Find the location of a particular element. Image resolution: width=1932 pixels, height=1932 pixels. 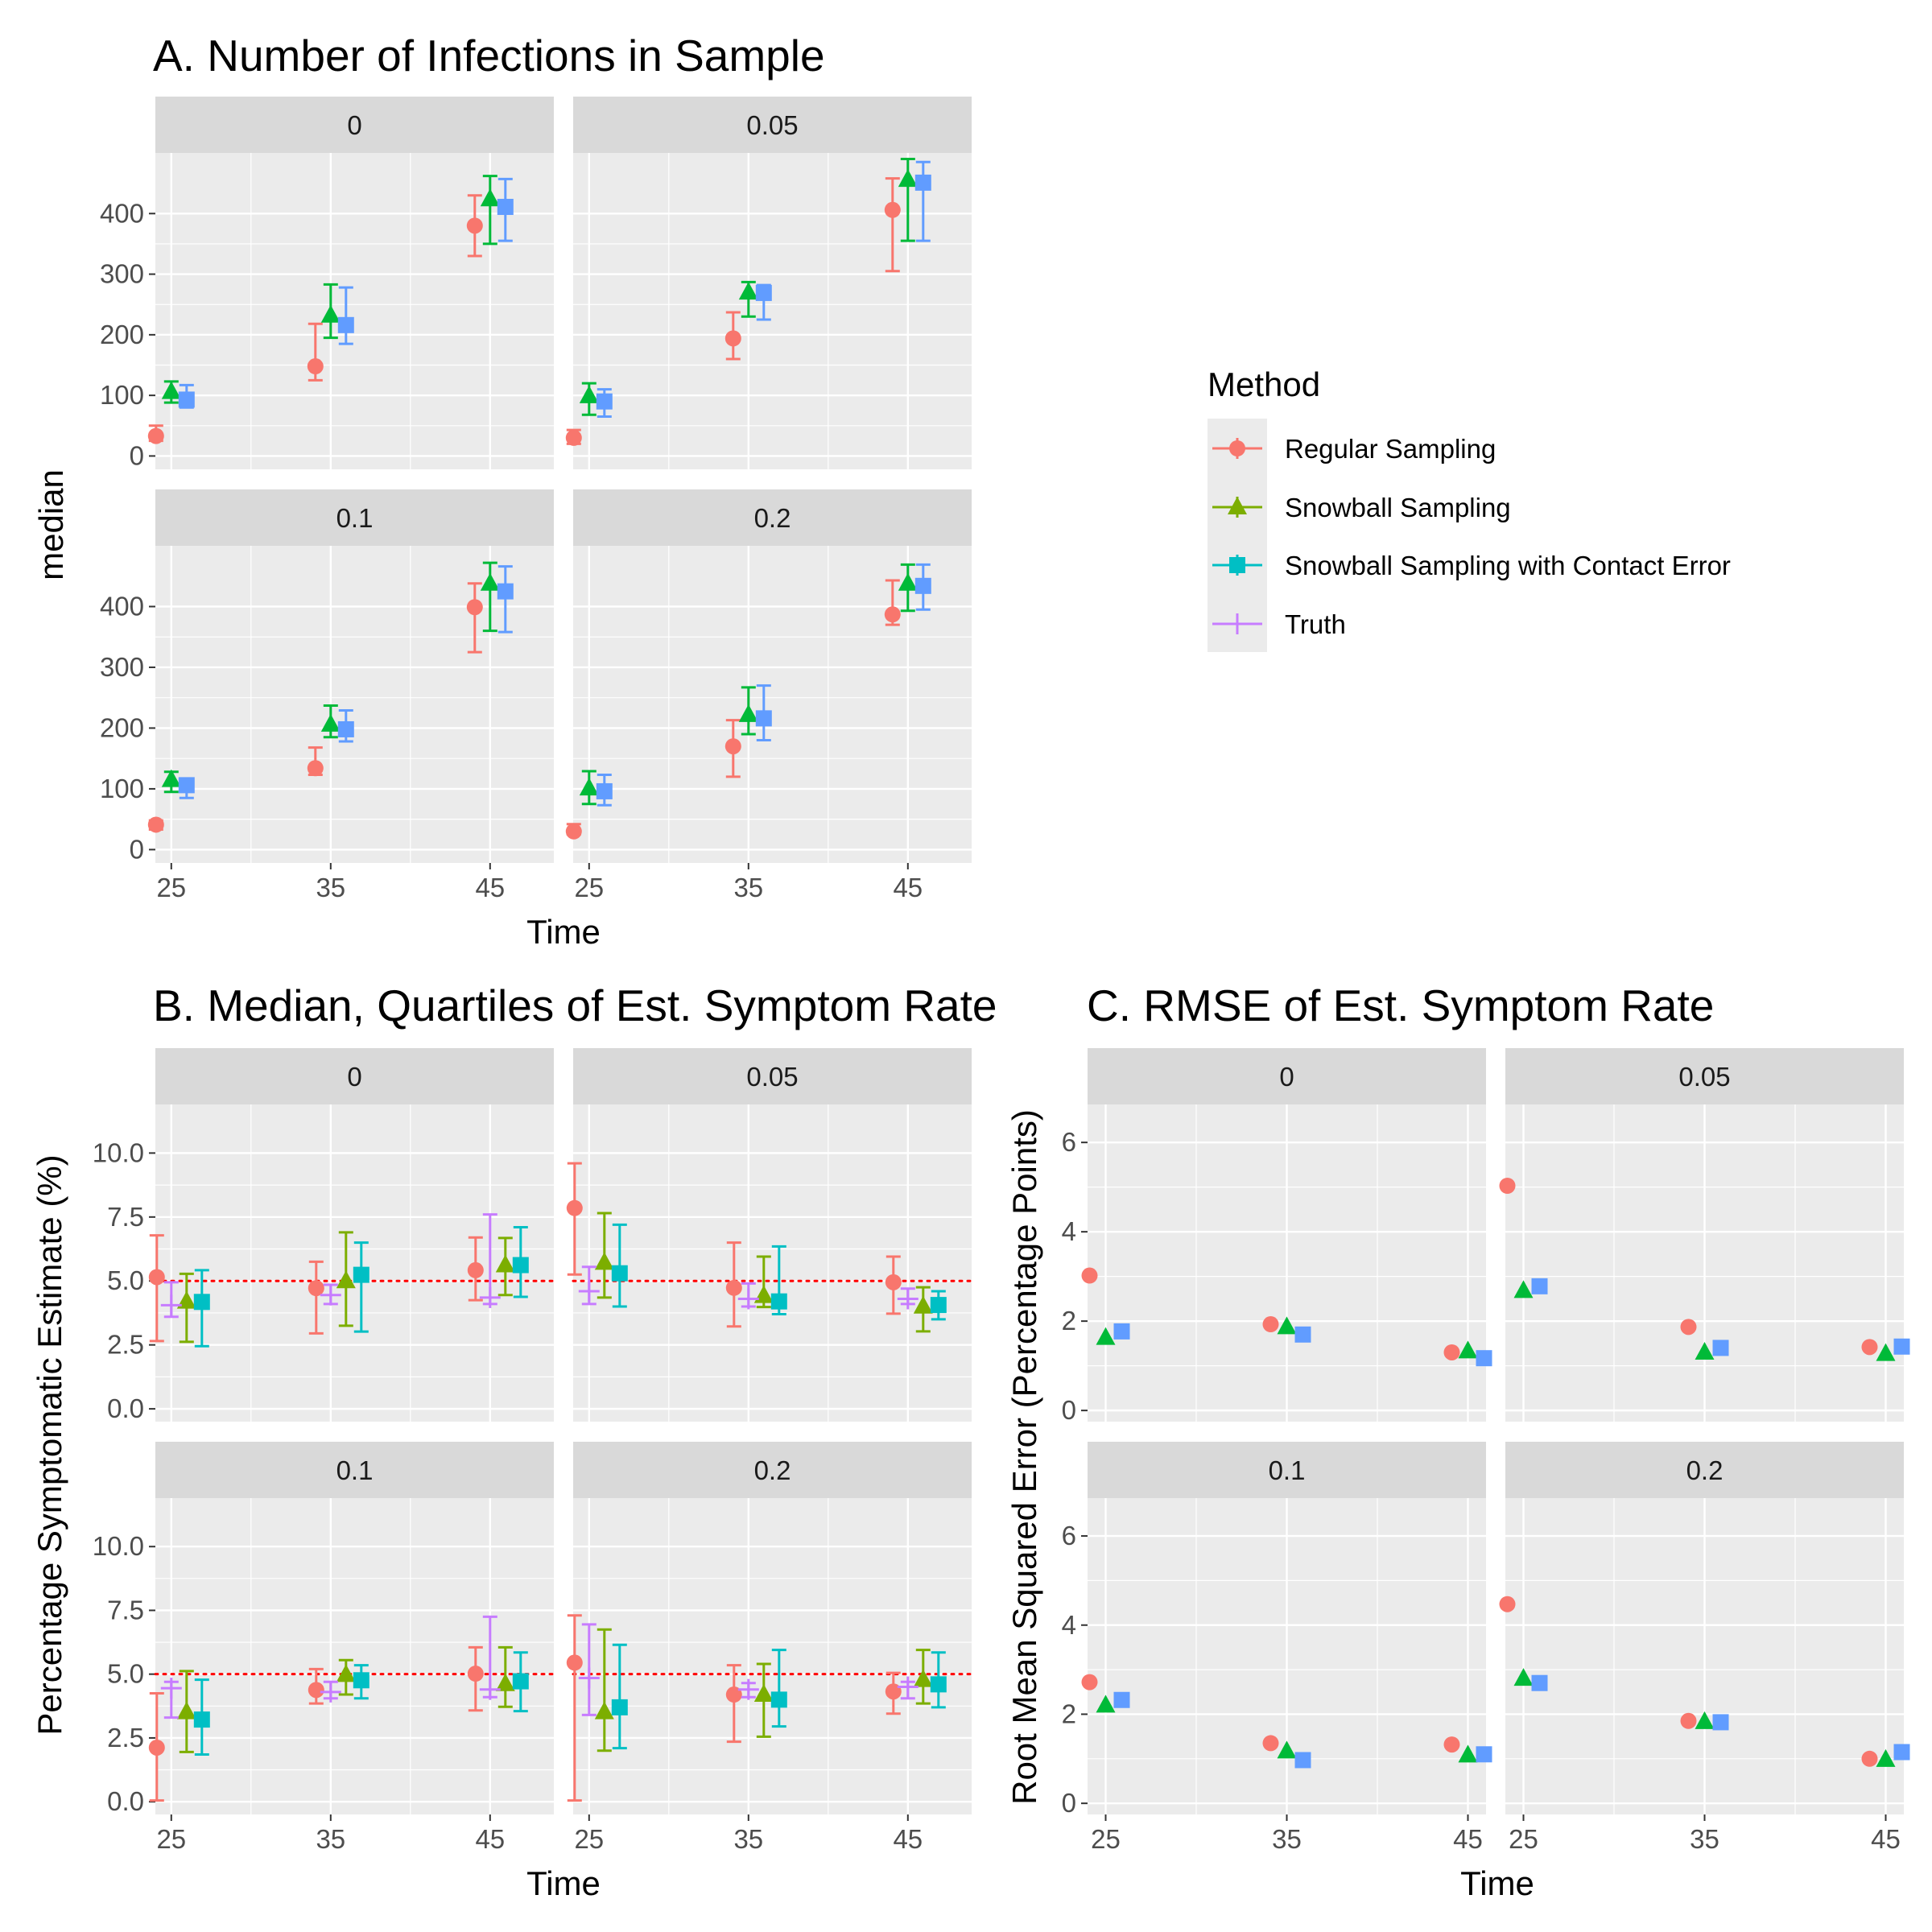

panel-b-facet-0-05-series-regular-sampling is located at coordinates (734, 1245).